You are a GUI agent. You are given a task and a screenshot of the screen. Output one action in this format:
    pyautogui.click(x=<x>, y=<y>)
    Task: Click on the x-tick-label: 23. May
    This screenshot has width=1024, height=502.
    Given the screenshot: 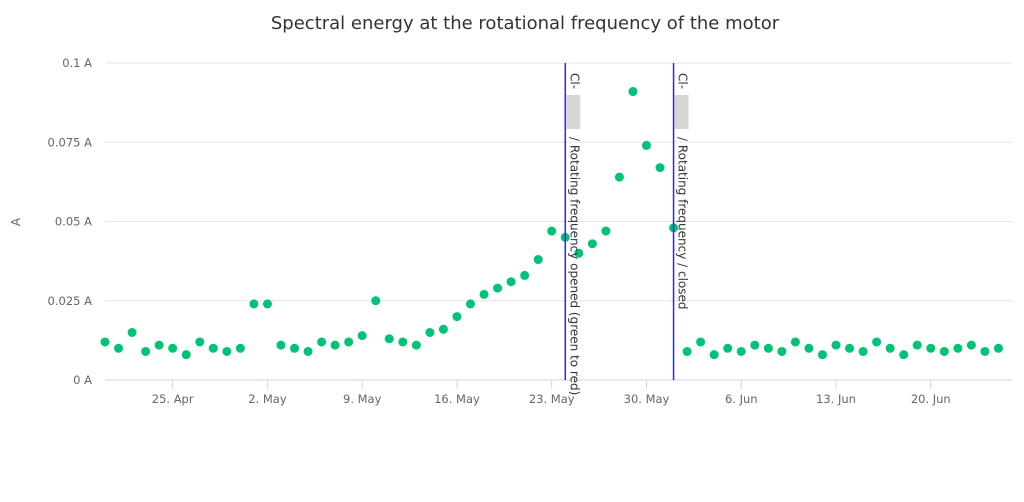 What is the action you would take?
    pyautogui.click(x=552, y=399)
    